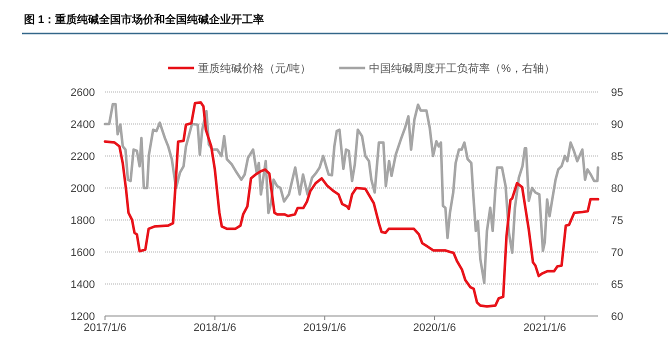  Describe the element at coordinates (617, 157) in the screenshot. I see `y2-tick-label: 85` at that location.